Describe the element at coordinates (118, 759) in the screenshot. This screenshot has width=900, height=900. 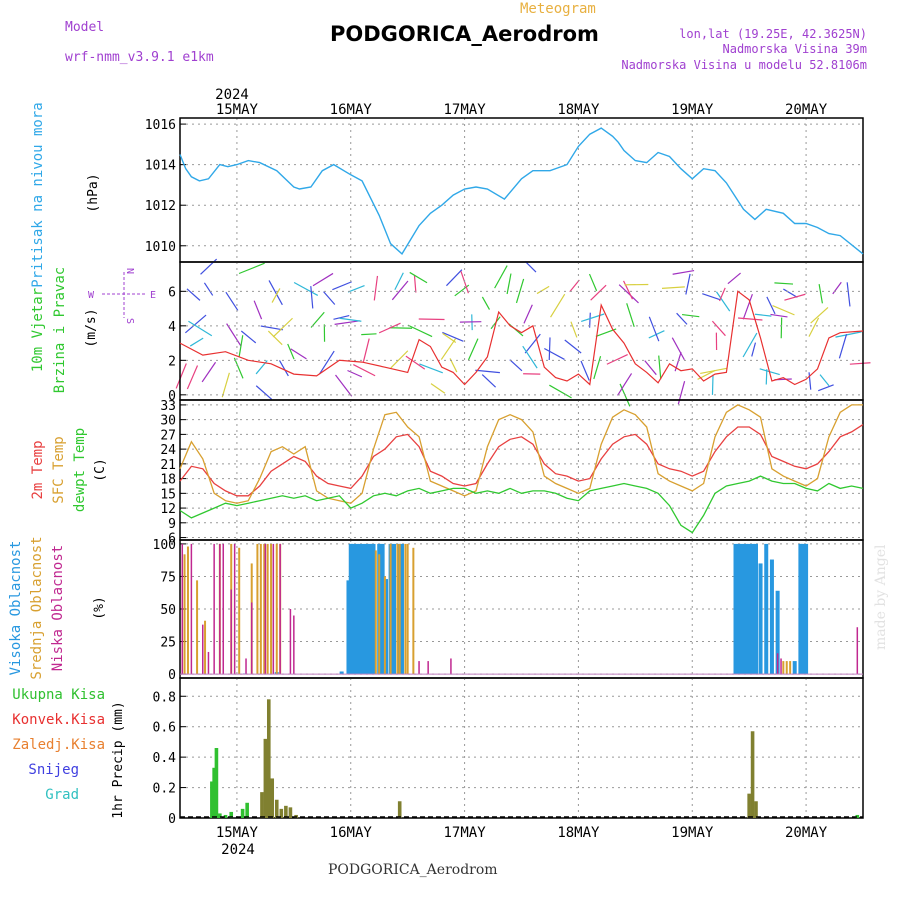
I see `precip-ylabel: 1hr Precip (mm)` at that location.